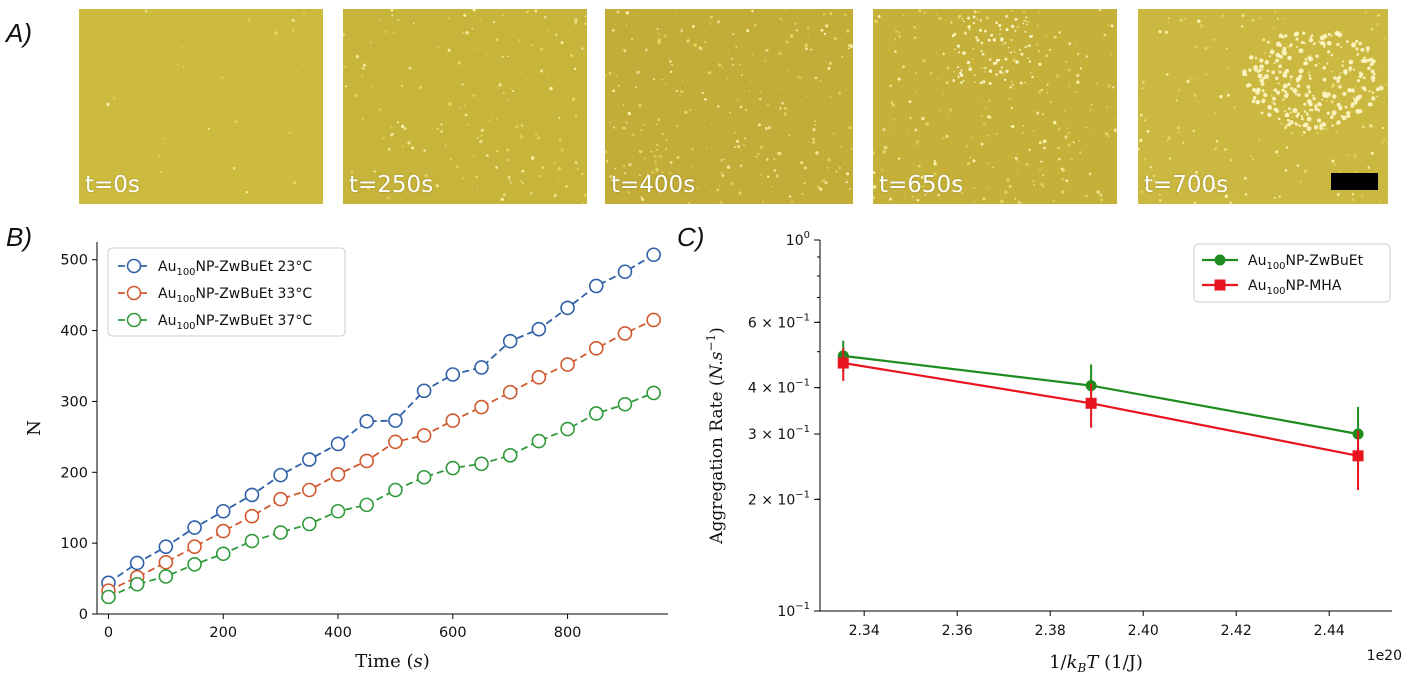 This screenshot has width=1408, height=675. Describe the element at coordinates (465, 106) in the screenshot. I see `micrograph-t250: t=250s` at that location.